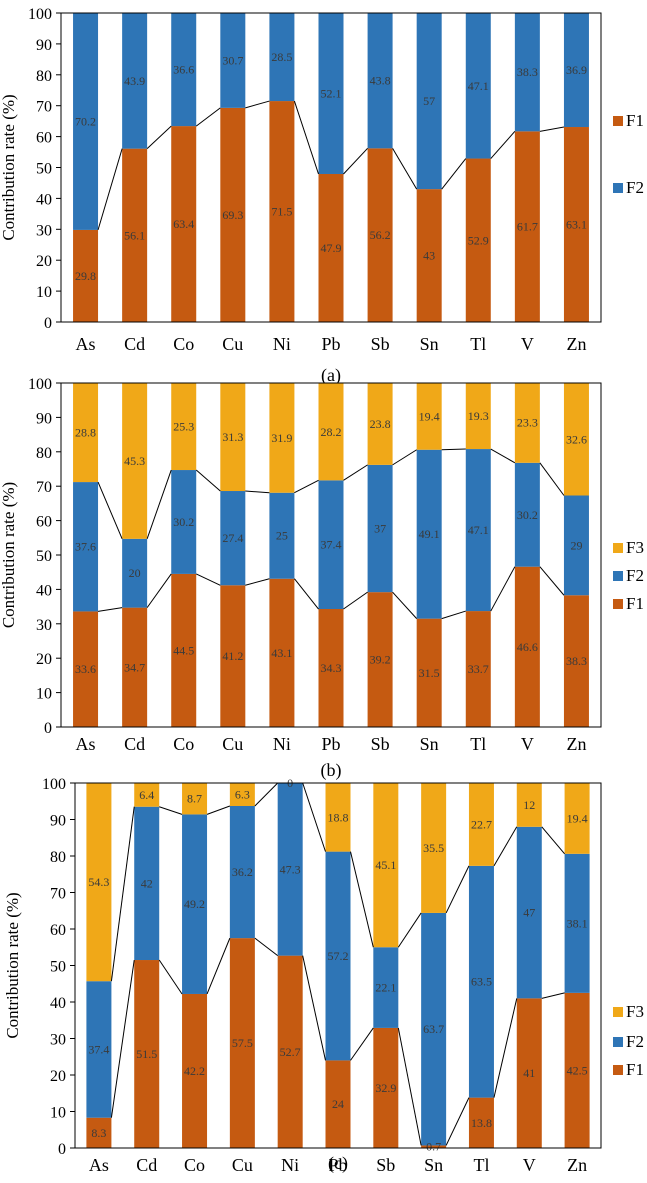 This screenshot has height=1183, width=647. Describe the element at coordinates (281, 653) in the screenshot. I see `data-label-f1-ni: 43.1` at that location.